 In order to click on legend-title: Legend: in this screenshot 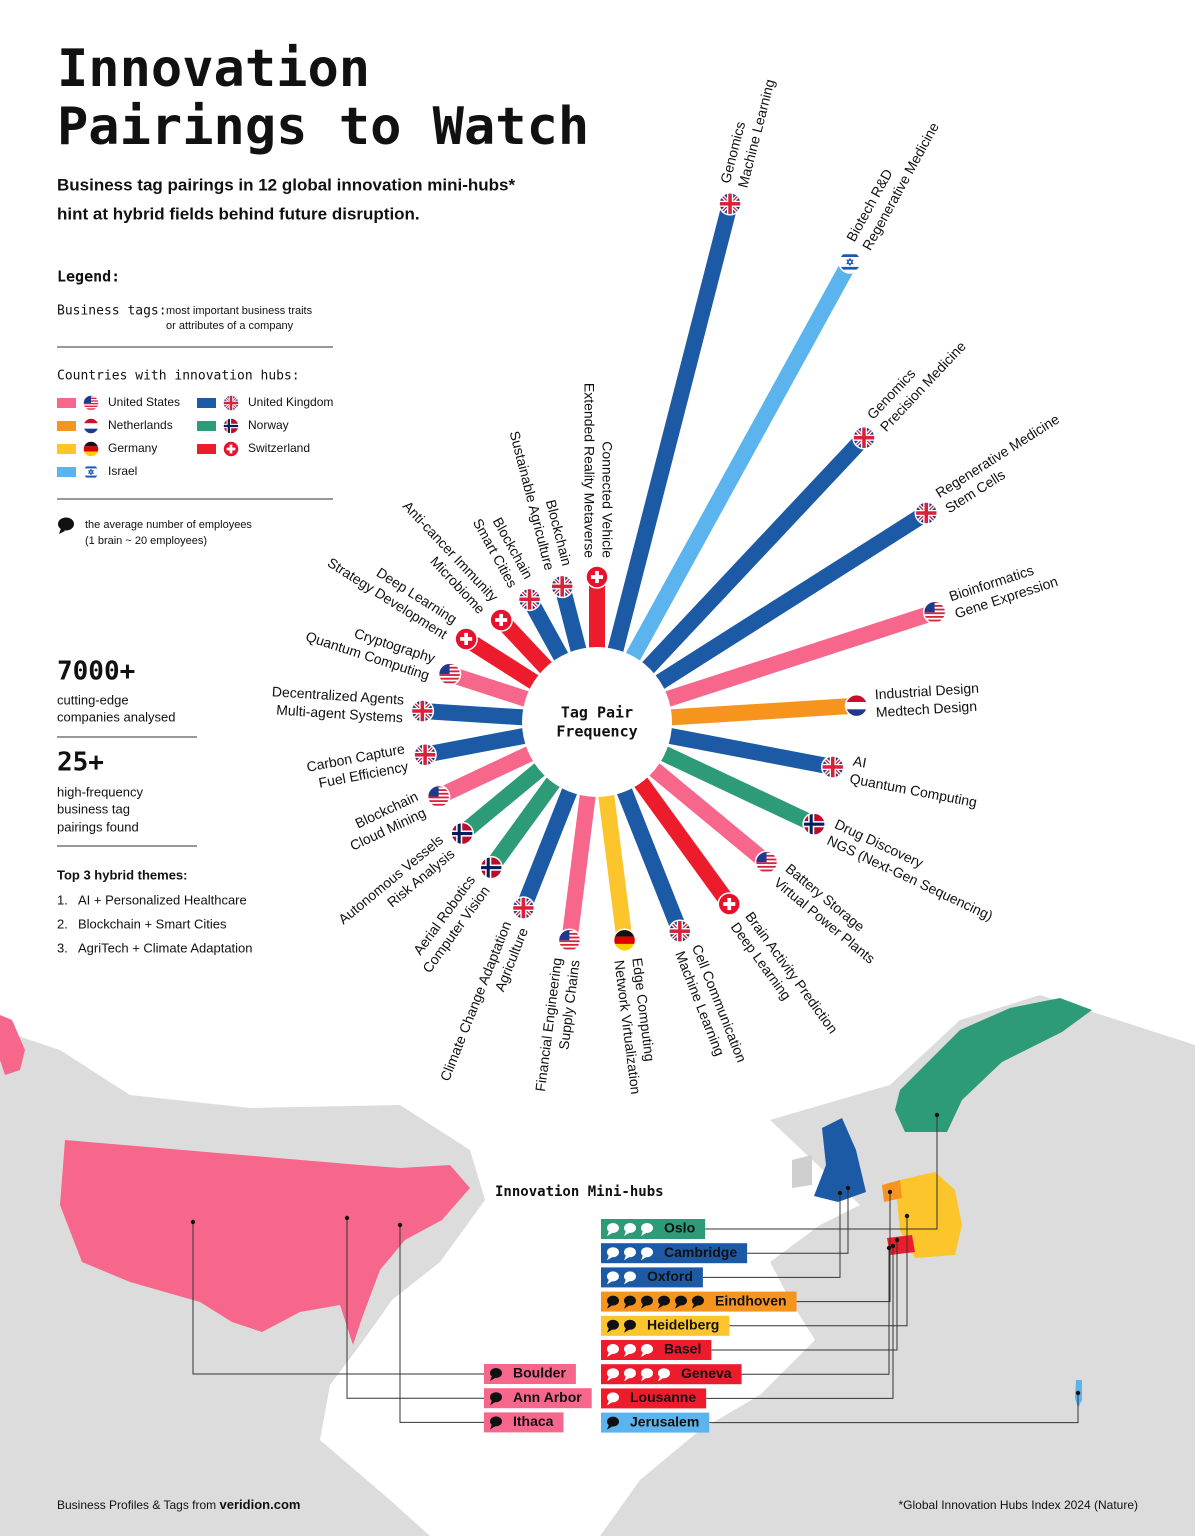, I will do `click(88, 277)`.